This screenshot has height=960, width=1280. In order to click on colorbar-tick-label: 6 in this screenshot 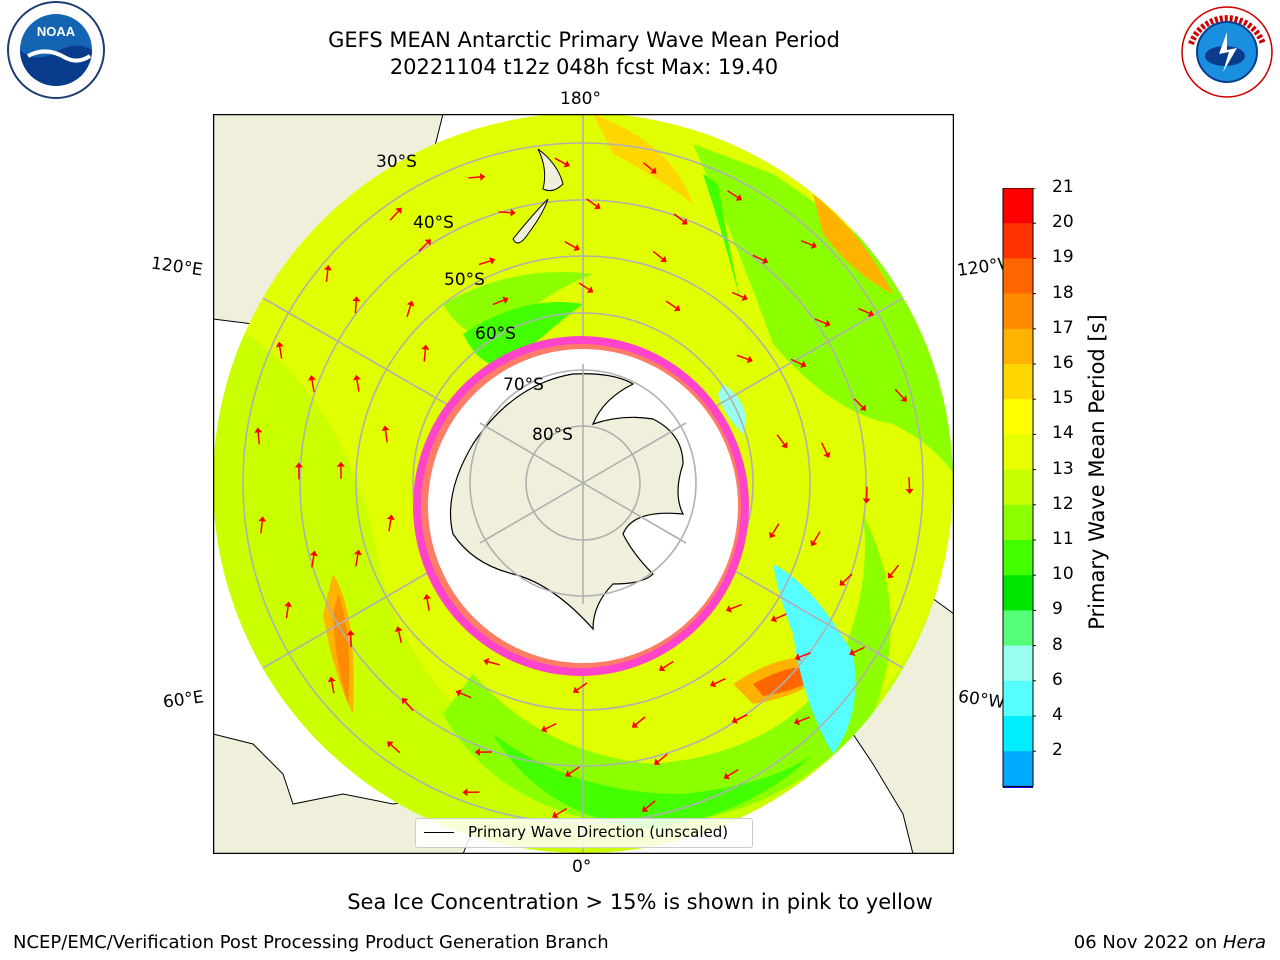, I will do `click(1057, 679)`.